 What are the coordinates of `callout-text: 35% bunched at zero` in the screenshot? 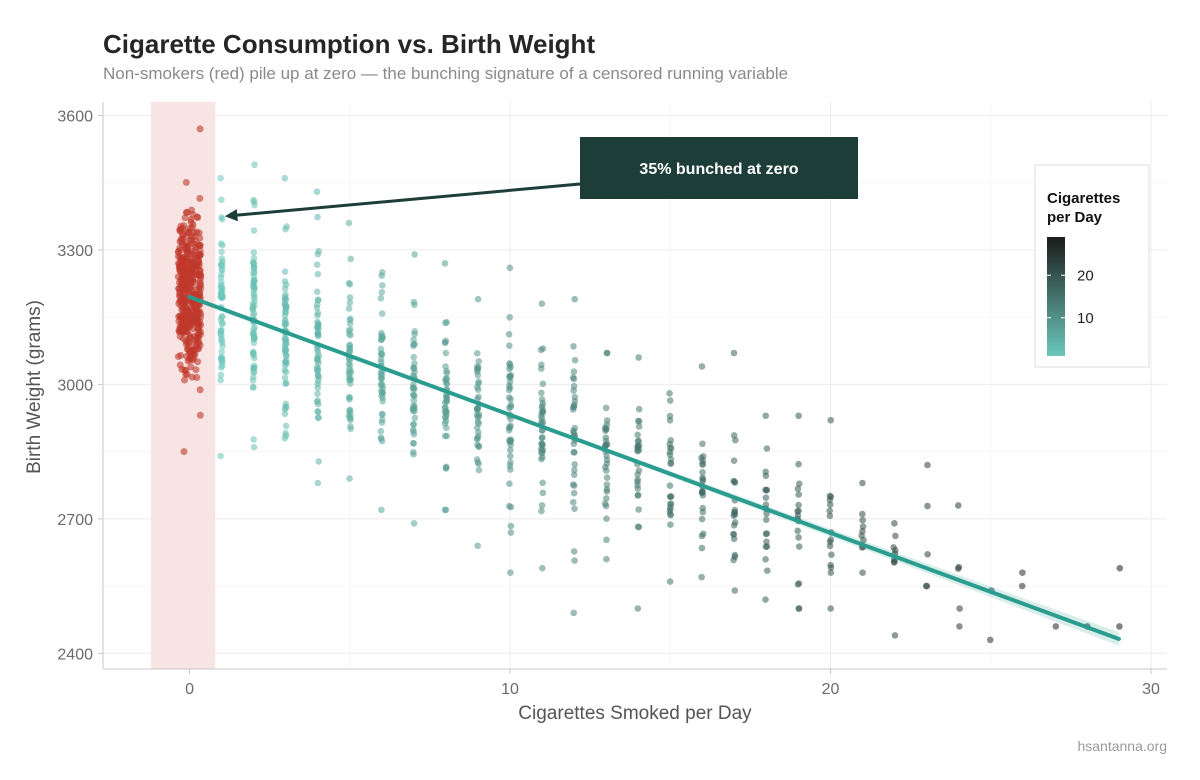 It's located at (718, 169).